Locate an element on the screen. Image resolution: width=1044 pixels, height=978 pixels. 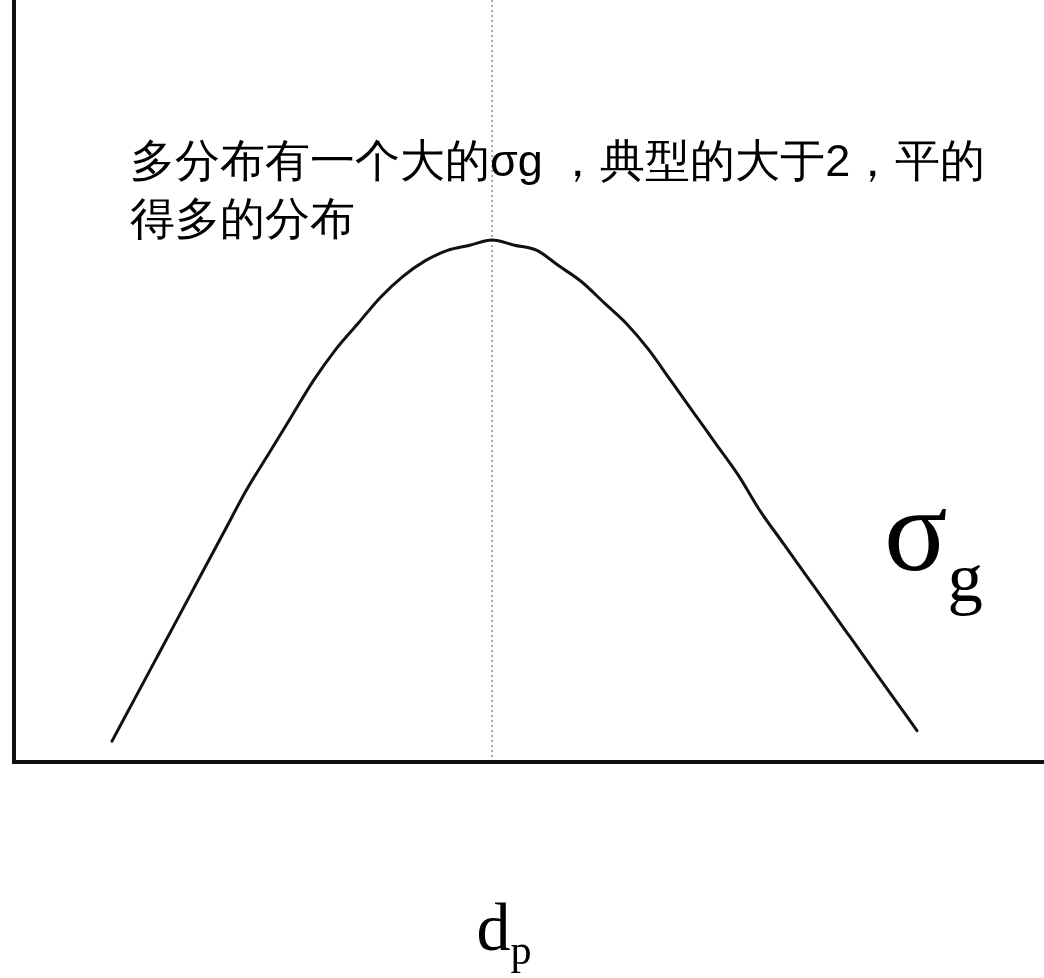
annotation: 得多的分布 is located at coordinates (242, 218).